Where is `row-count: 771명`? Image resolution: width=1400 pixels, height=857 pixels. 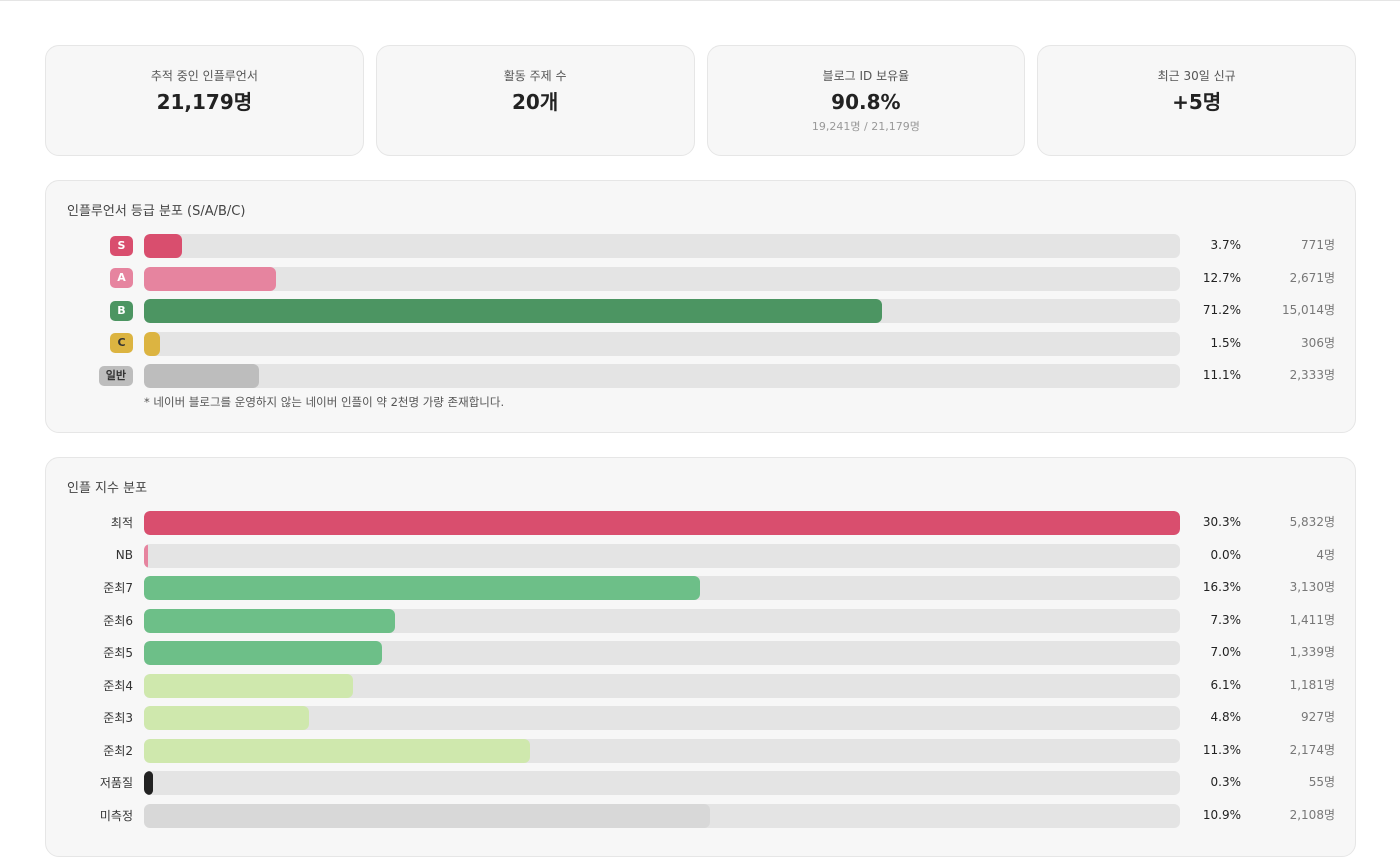 row-count: 771명 is located at coordinates (1318, 245).